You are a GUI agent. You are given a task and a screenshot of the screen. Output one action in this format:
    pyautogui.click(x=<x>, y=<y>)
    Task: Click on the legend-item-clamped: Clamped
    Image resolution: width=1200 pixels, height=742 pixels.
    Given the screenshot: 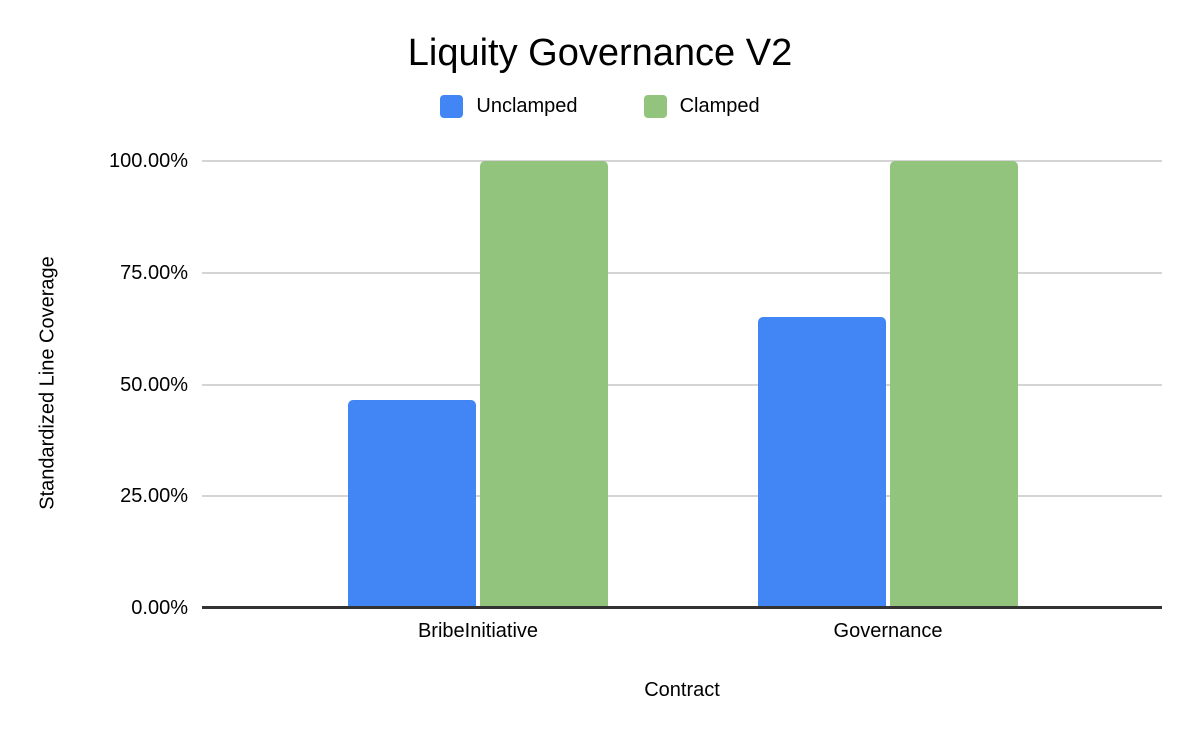 What is the action you would take?
    pyautogui.click(x=701, y=106)
    